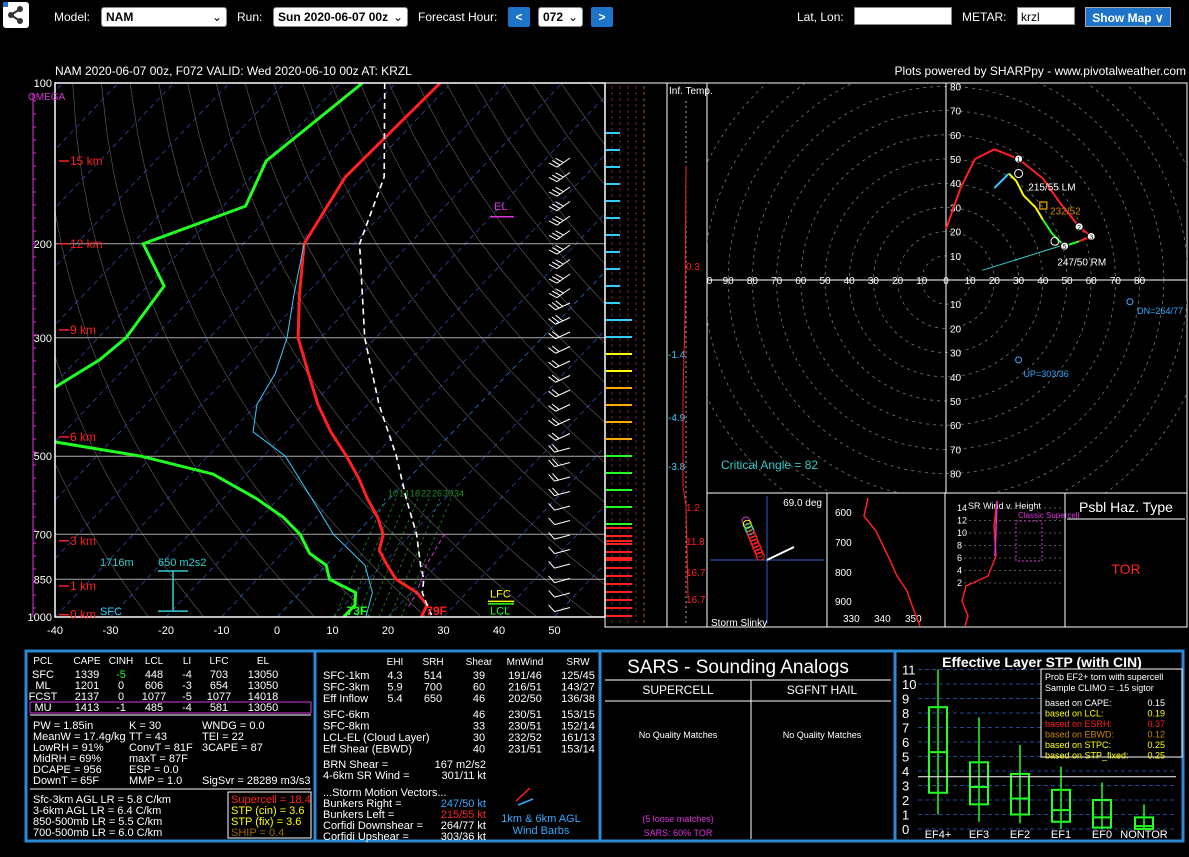 This screenshot has height=857, width=1189. I want to click on kinematics-cell: 33, so click(479, 727).